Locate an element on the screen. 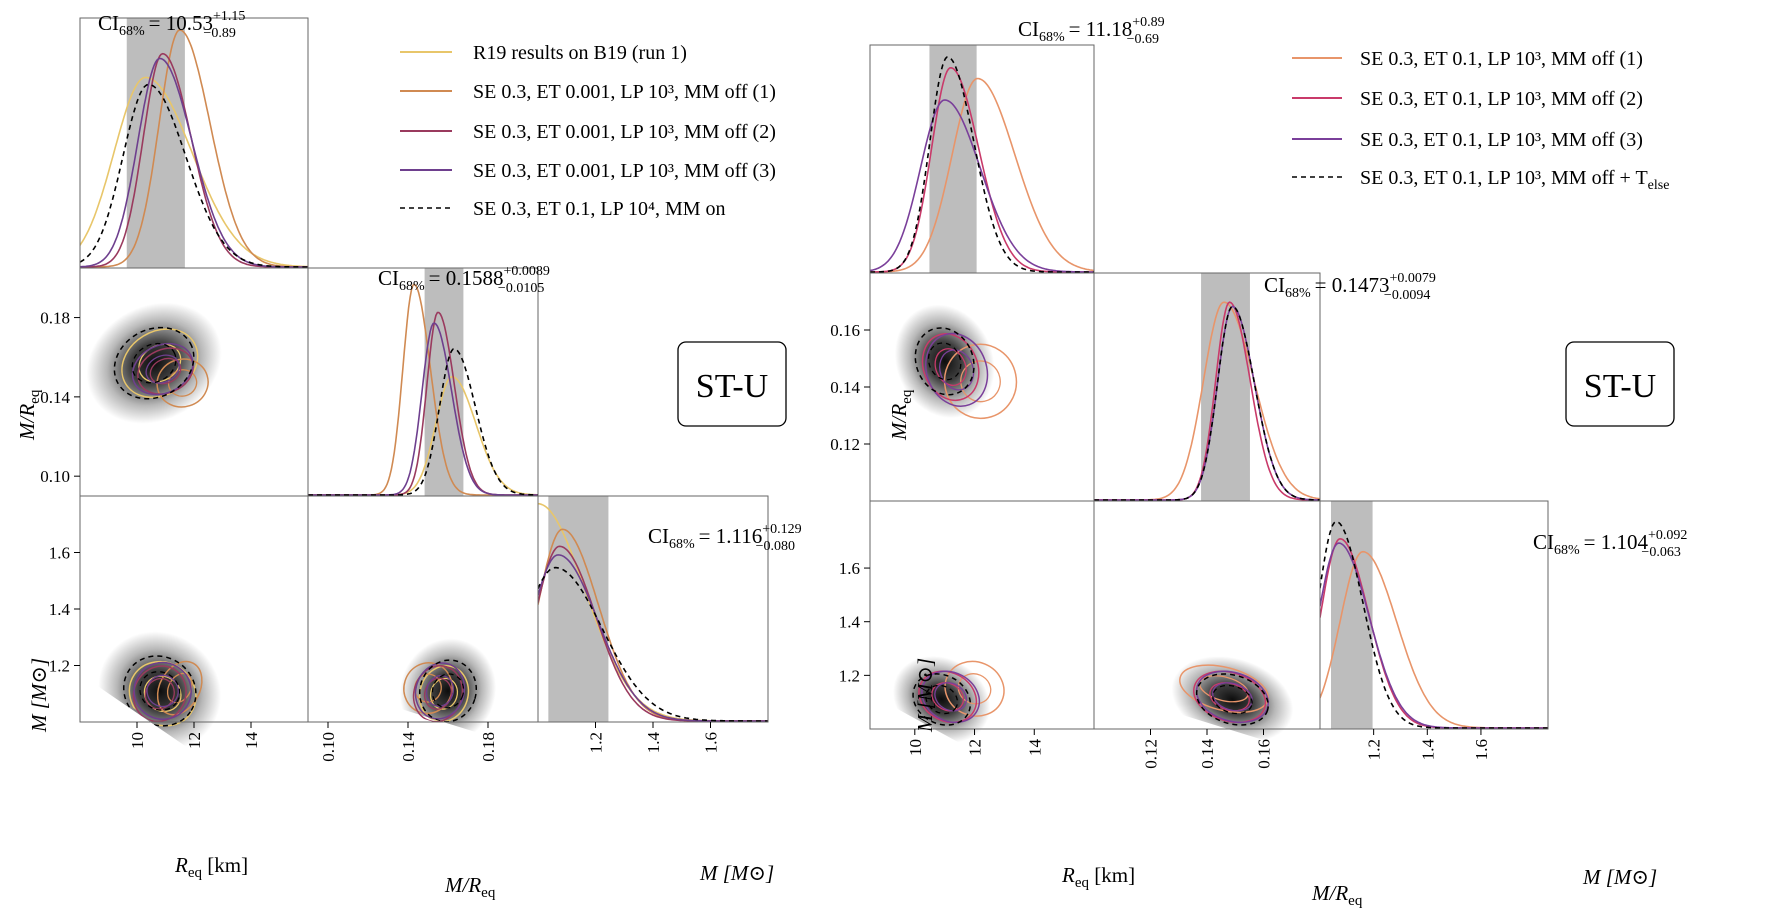 The width and height of the screenshot is (1771, 914). L-ytick-label-M_over_R-0: 0.10 is located at coordinates (55, 476).